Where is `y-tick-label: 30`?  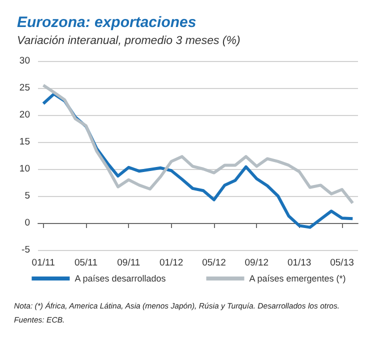
y-tick-label: 30 is located at coordinates (24, 61).